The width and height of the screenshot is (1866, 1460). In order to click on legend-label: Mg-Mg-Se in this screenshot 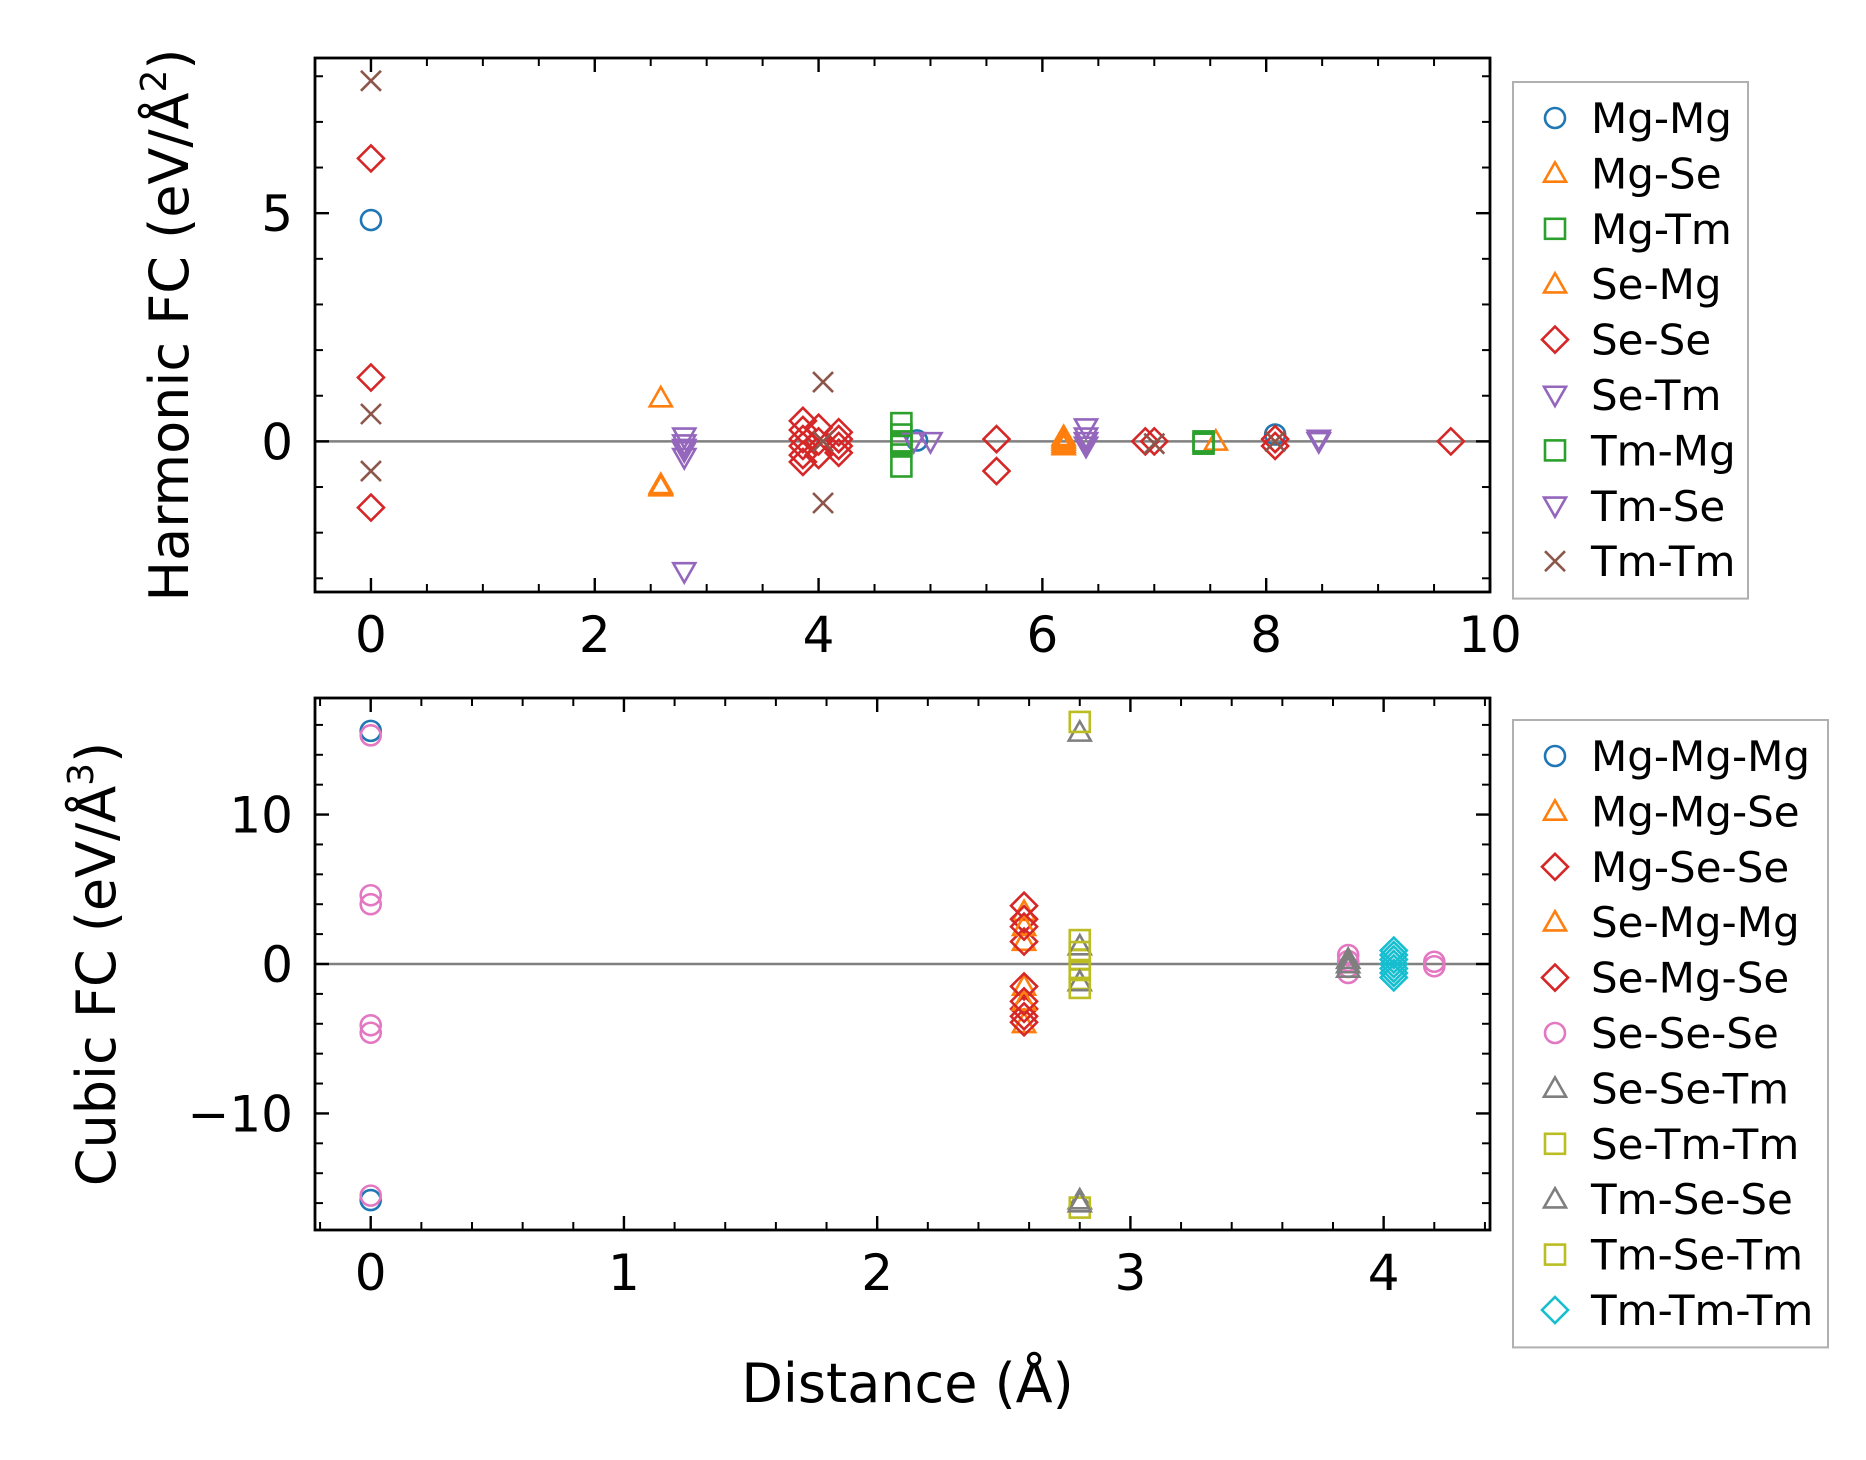, I will do `click(1695, 811)`.